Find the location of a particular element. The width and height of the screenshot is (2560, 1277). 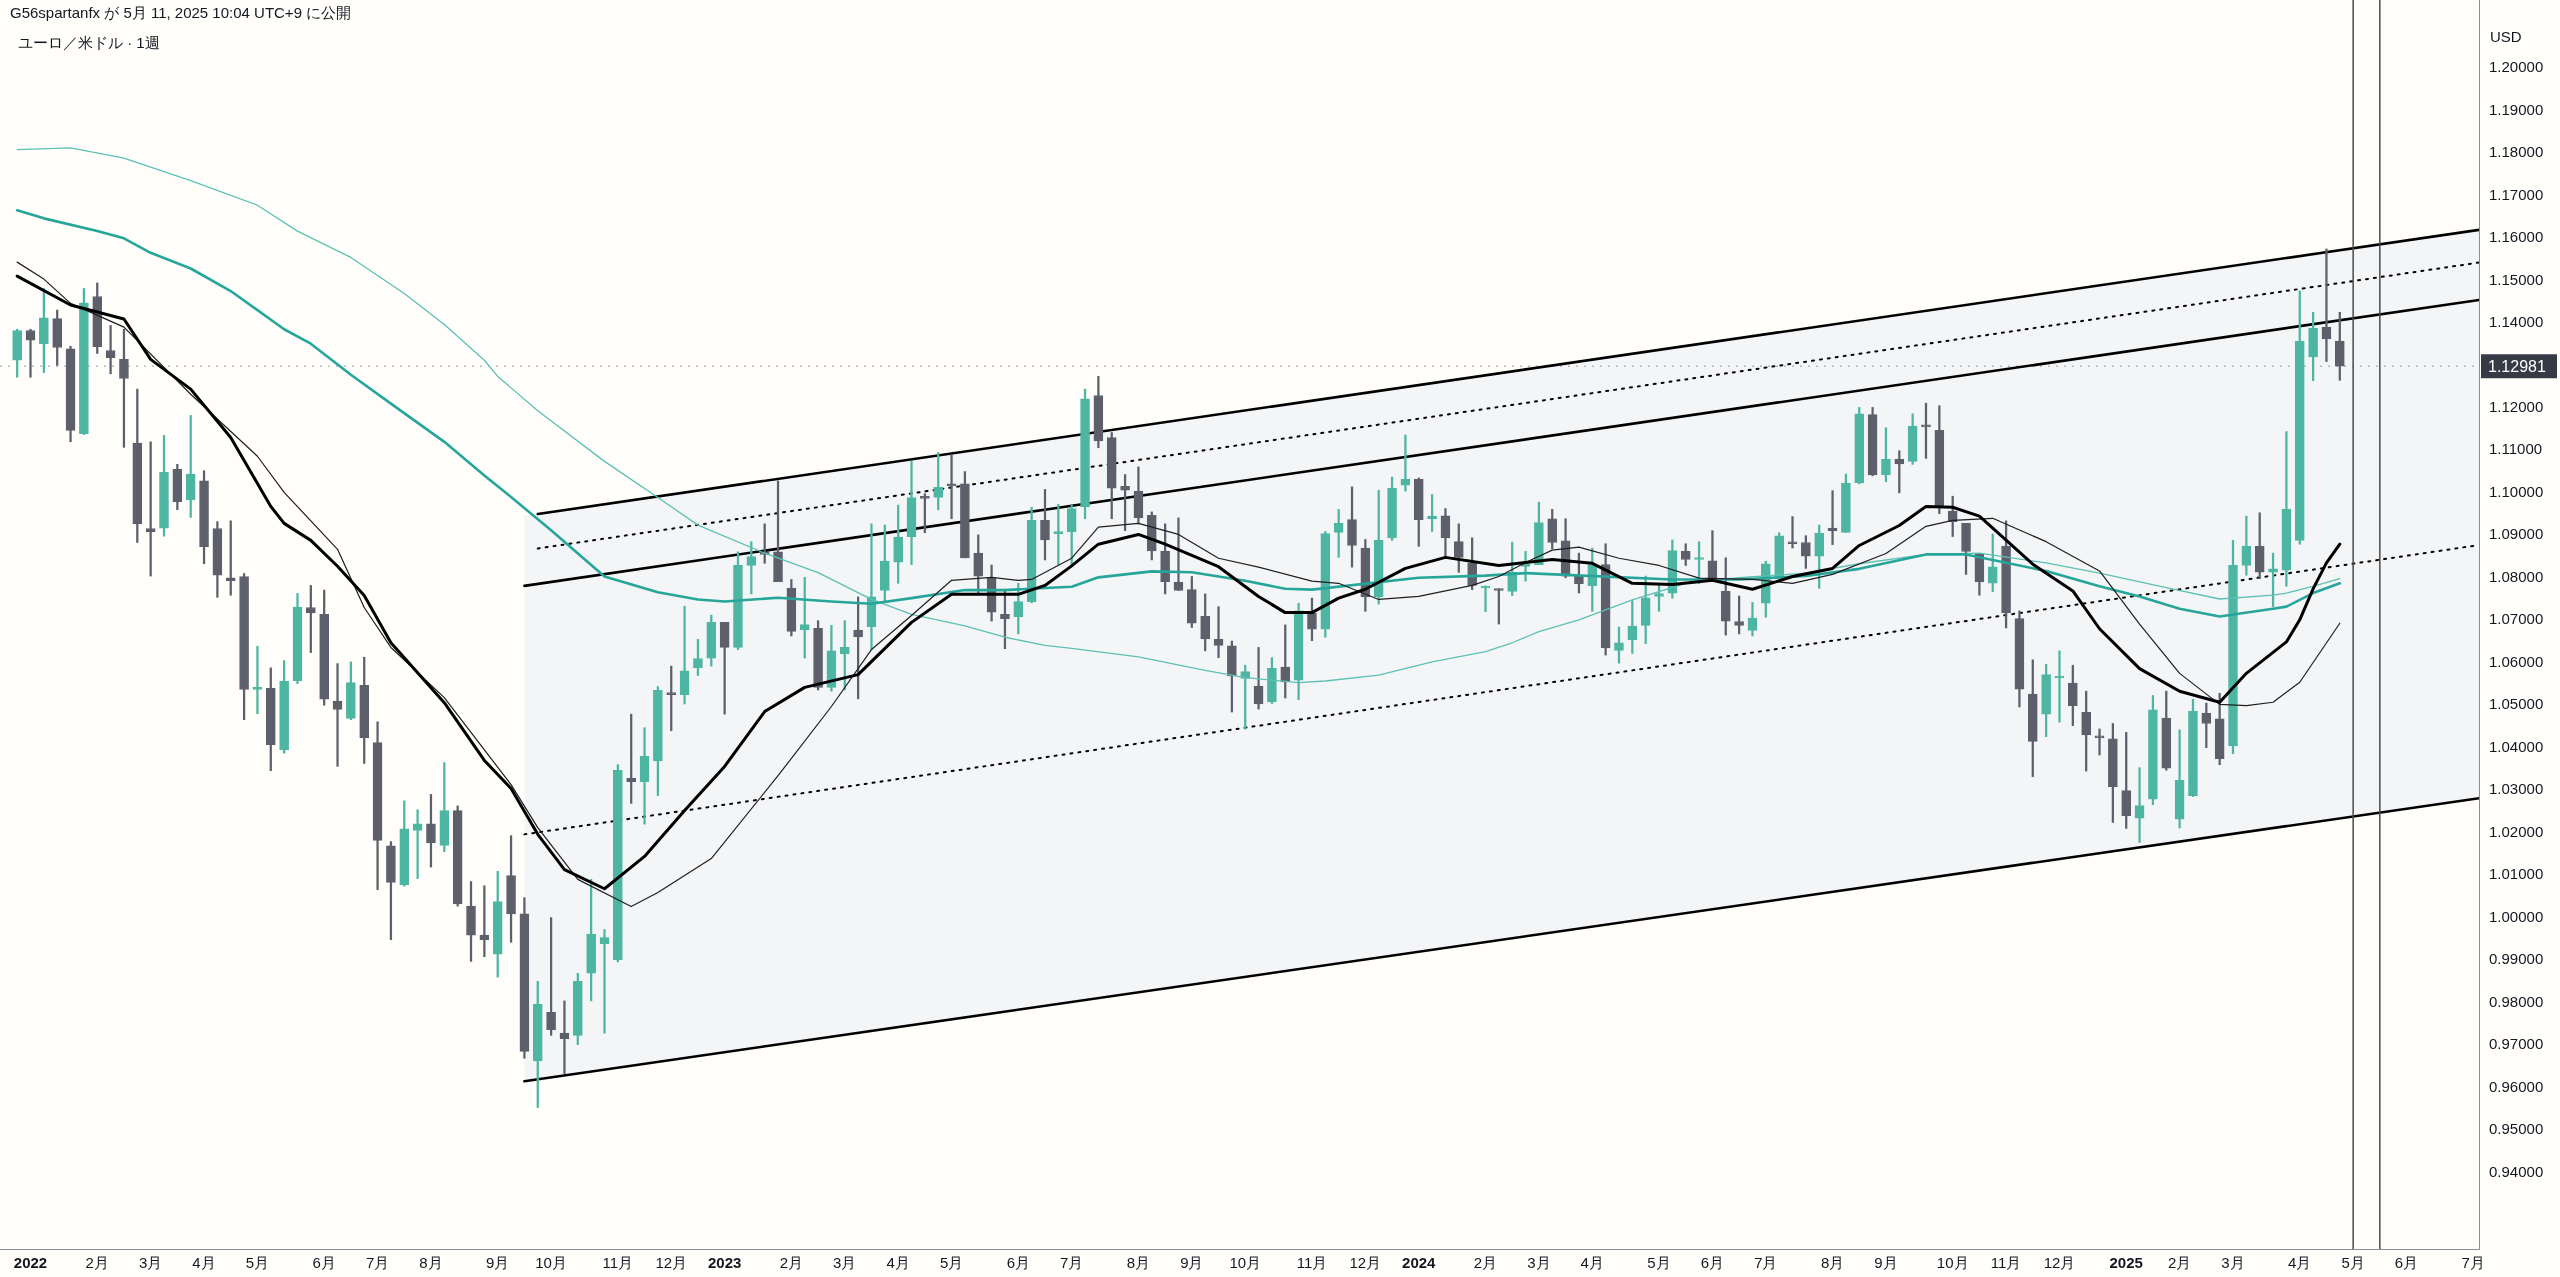

y-tick-label: 1.03000 is located at coordinates (2516, 789).